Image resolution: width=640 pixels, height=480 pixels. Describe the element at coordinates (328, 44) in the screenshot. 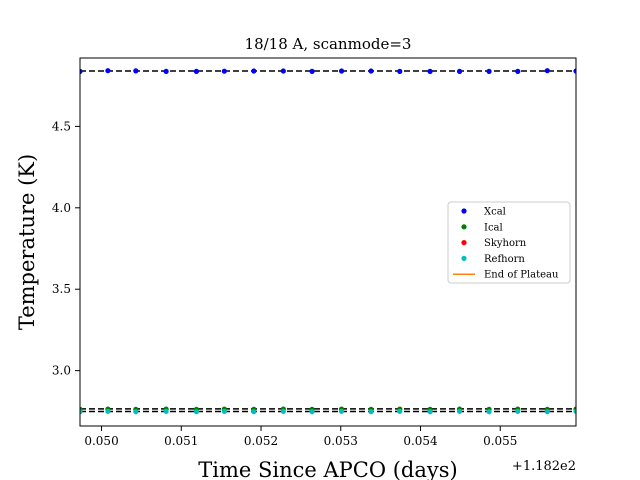

I see `chart-title: 18/18 A, scanmode=3` at that location.